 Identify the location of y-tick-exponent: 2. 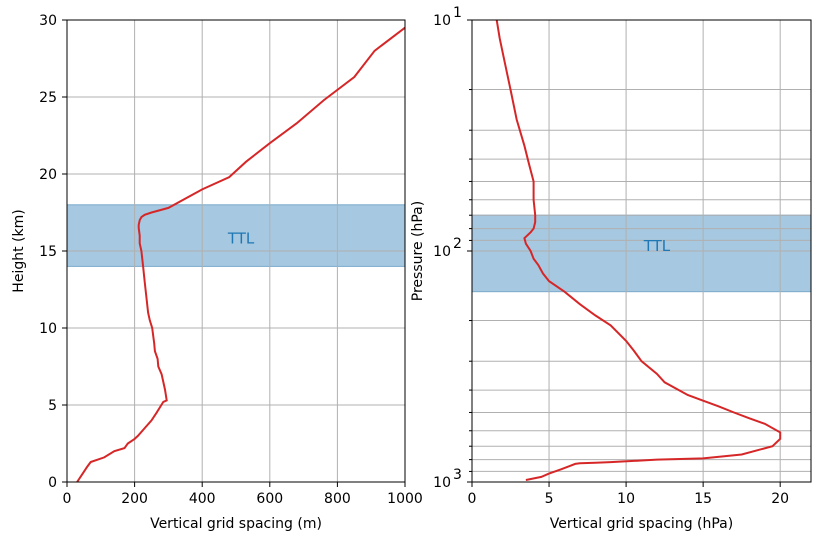
(457, 244).